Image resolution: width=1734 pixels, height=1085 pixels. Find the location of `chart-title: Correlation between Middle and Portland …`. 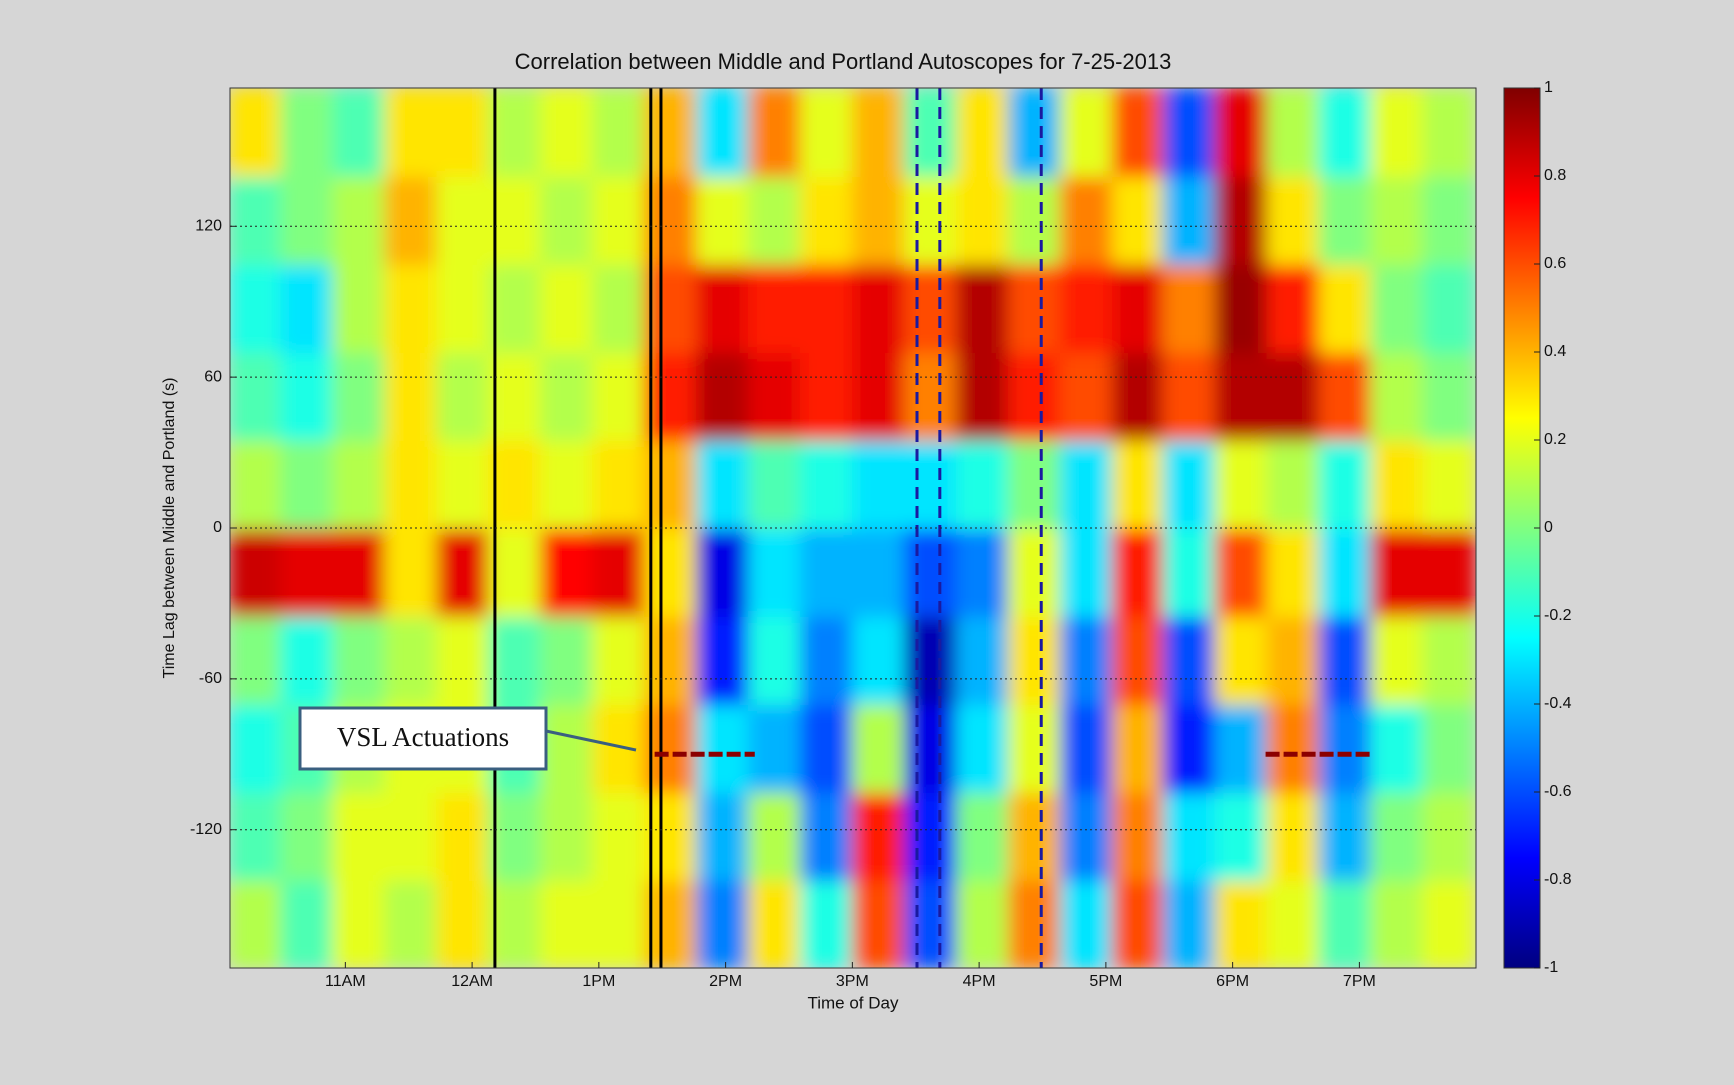

chart-title: Correlation between Middle and Portland … is located at coordinates (843, 61).